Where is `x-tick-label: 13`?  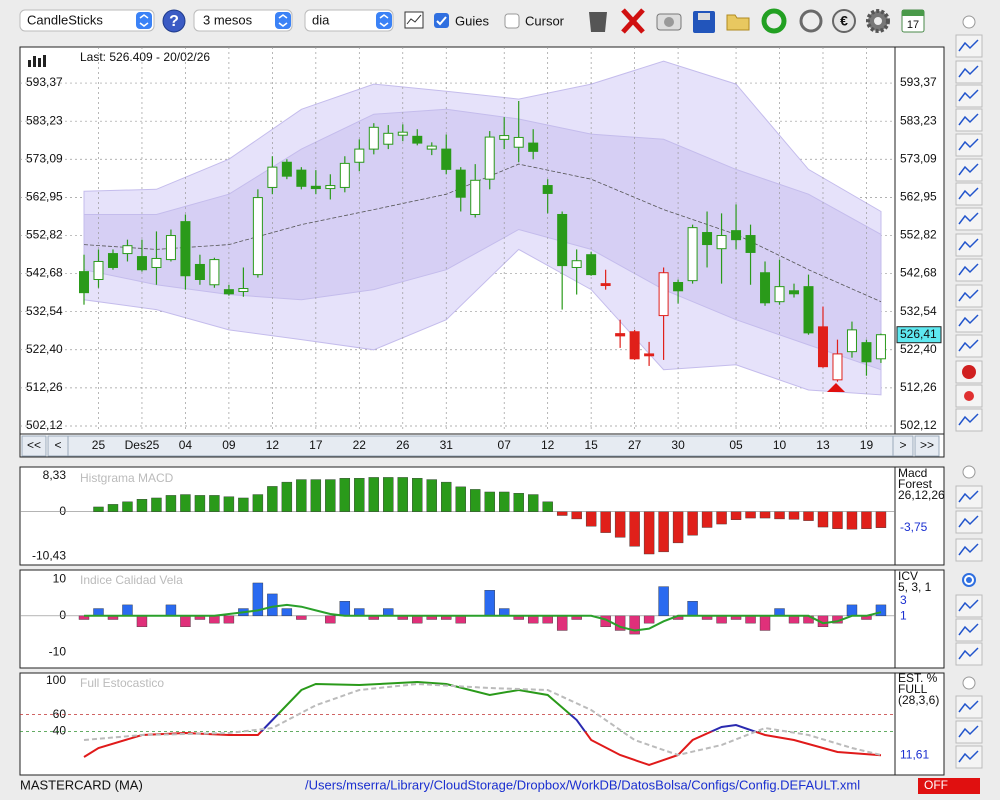
x-tick-label: 13 is located at coordinates (823, 445).